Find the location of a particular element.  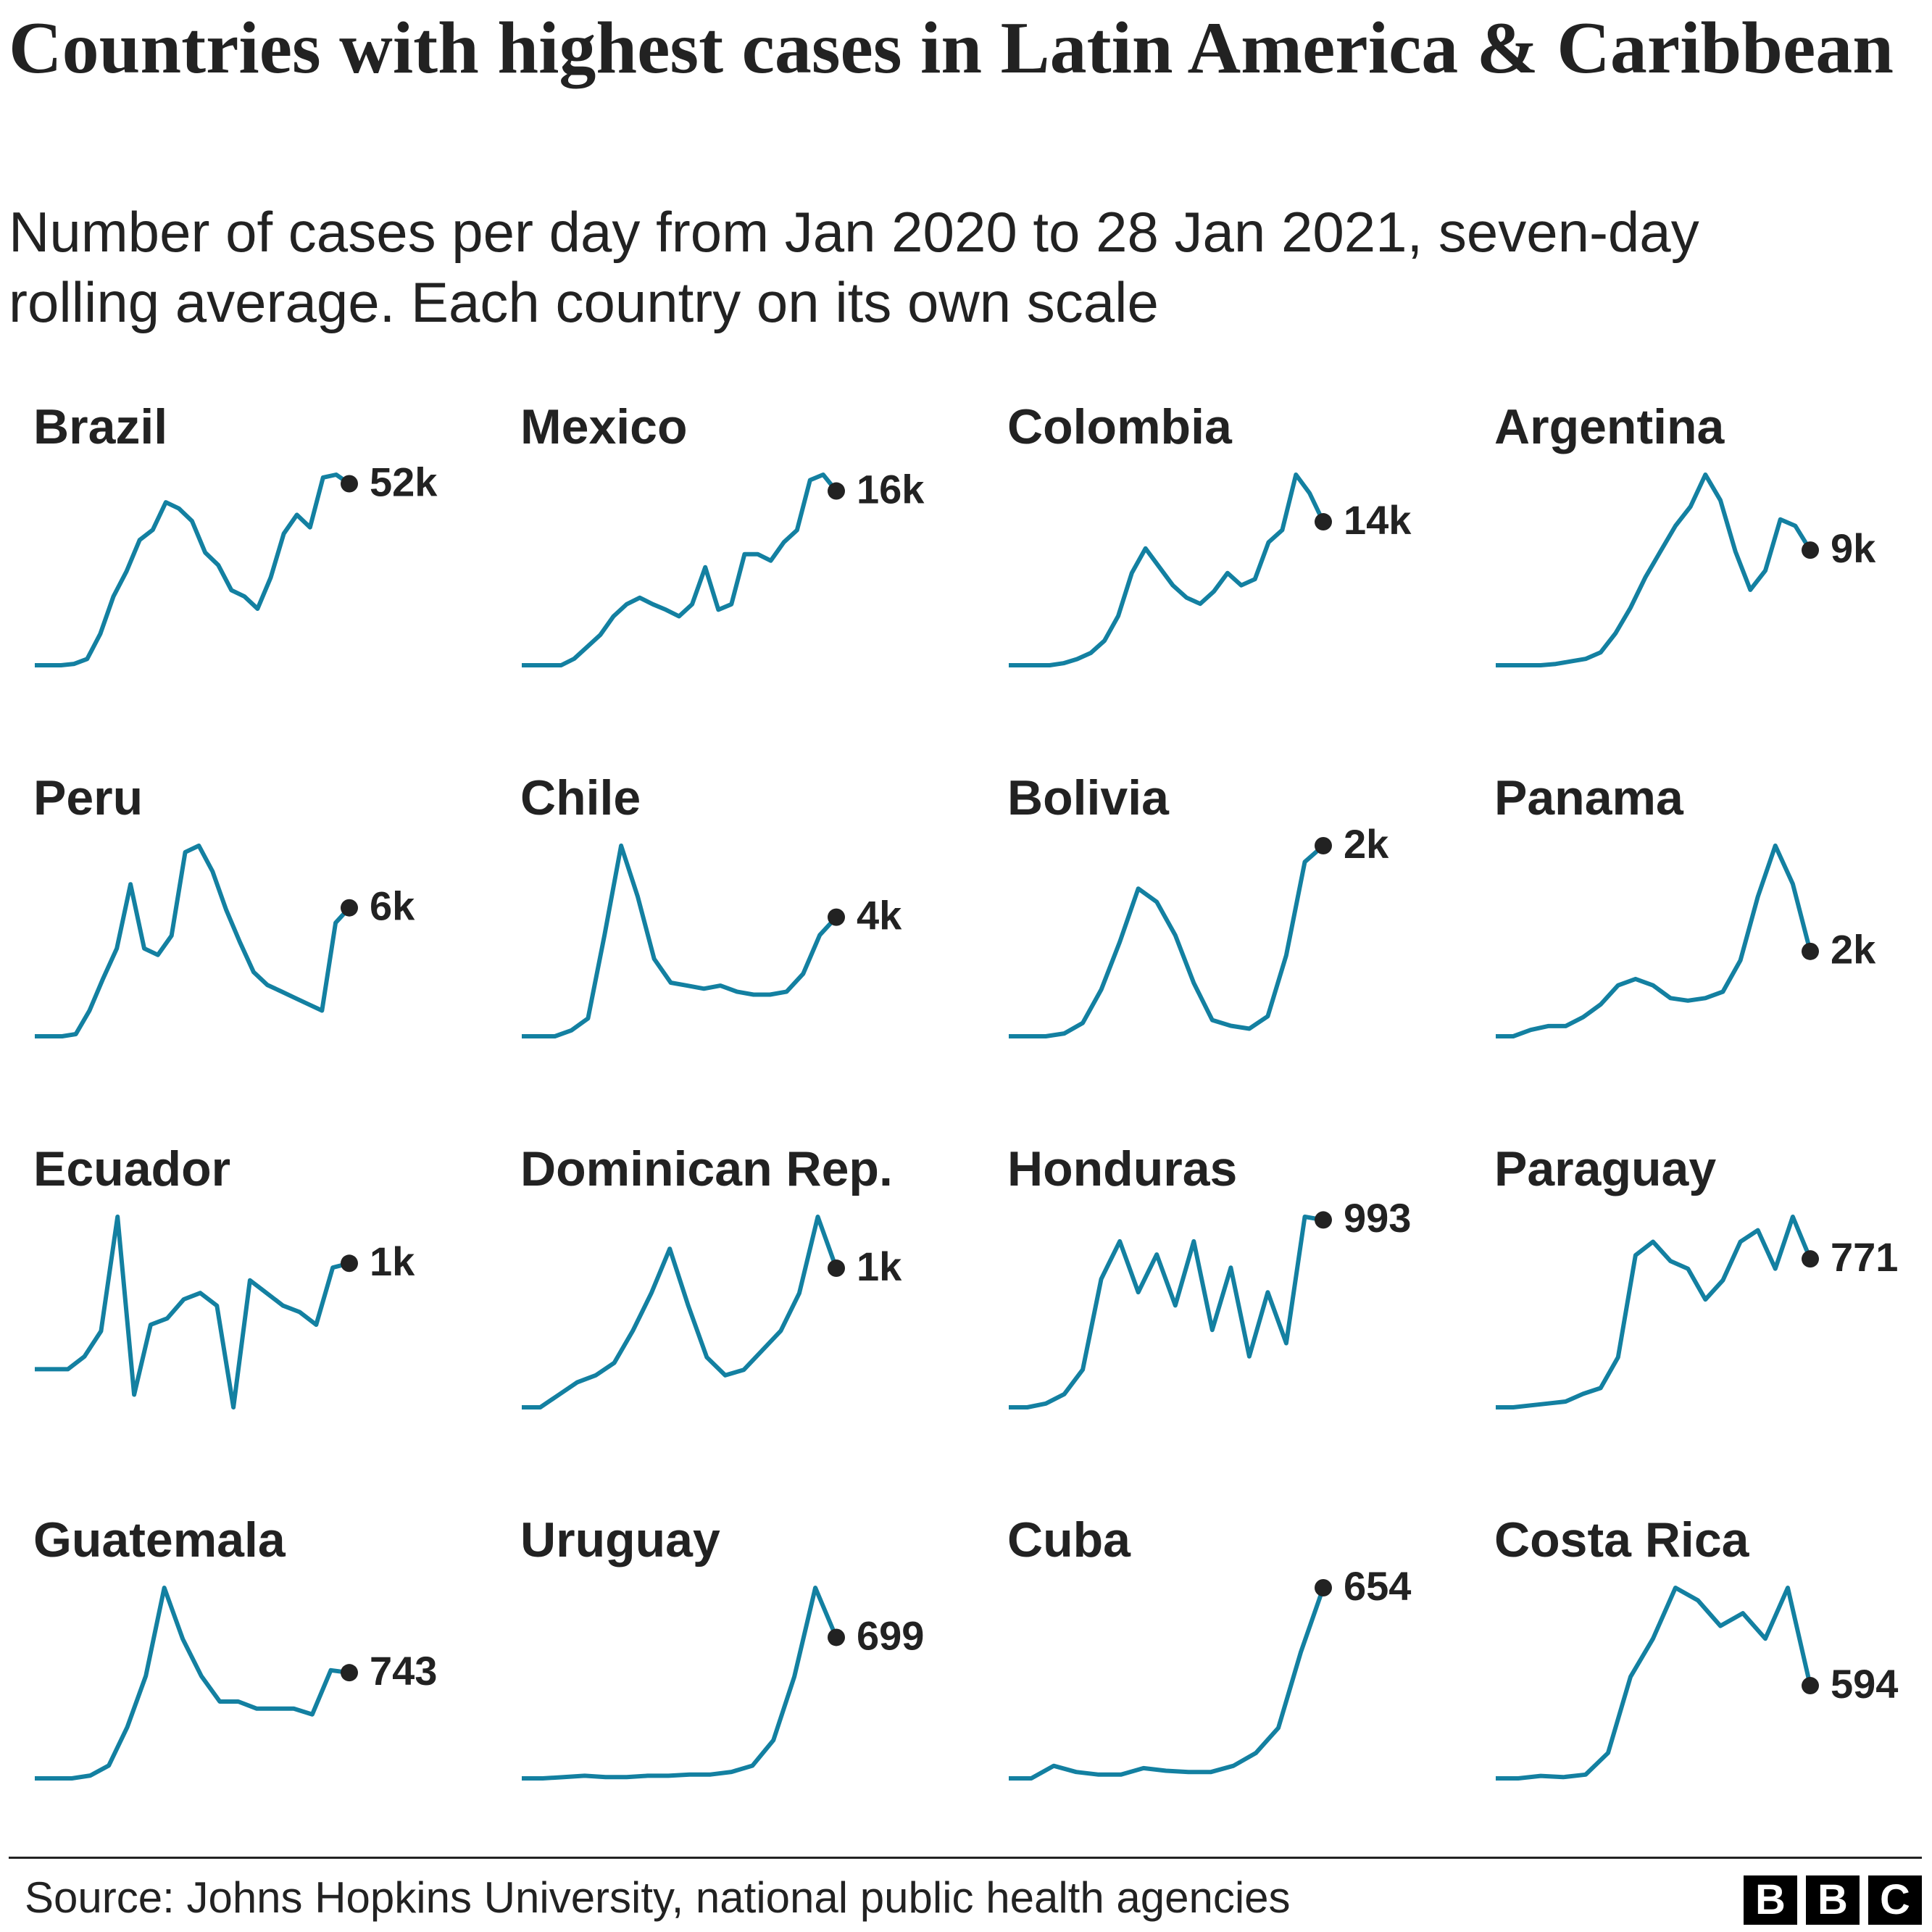

panel-title: Ecuador is located at coordinates (131, 1168).